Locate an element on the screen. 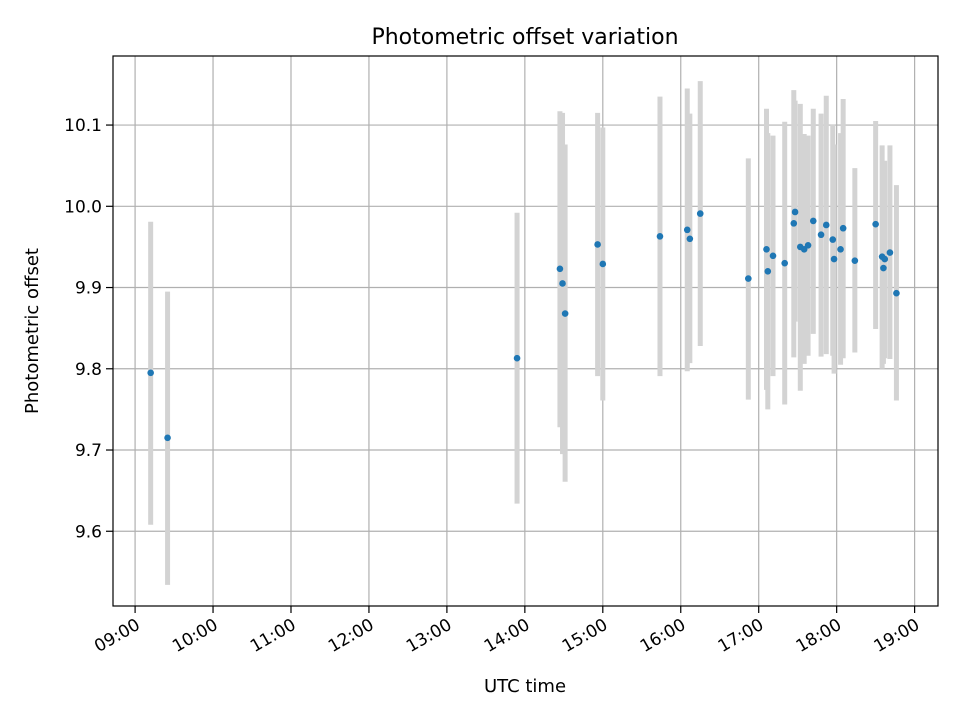  y-tick-label: 9.7 is located at coordinates (88, 451).